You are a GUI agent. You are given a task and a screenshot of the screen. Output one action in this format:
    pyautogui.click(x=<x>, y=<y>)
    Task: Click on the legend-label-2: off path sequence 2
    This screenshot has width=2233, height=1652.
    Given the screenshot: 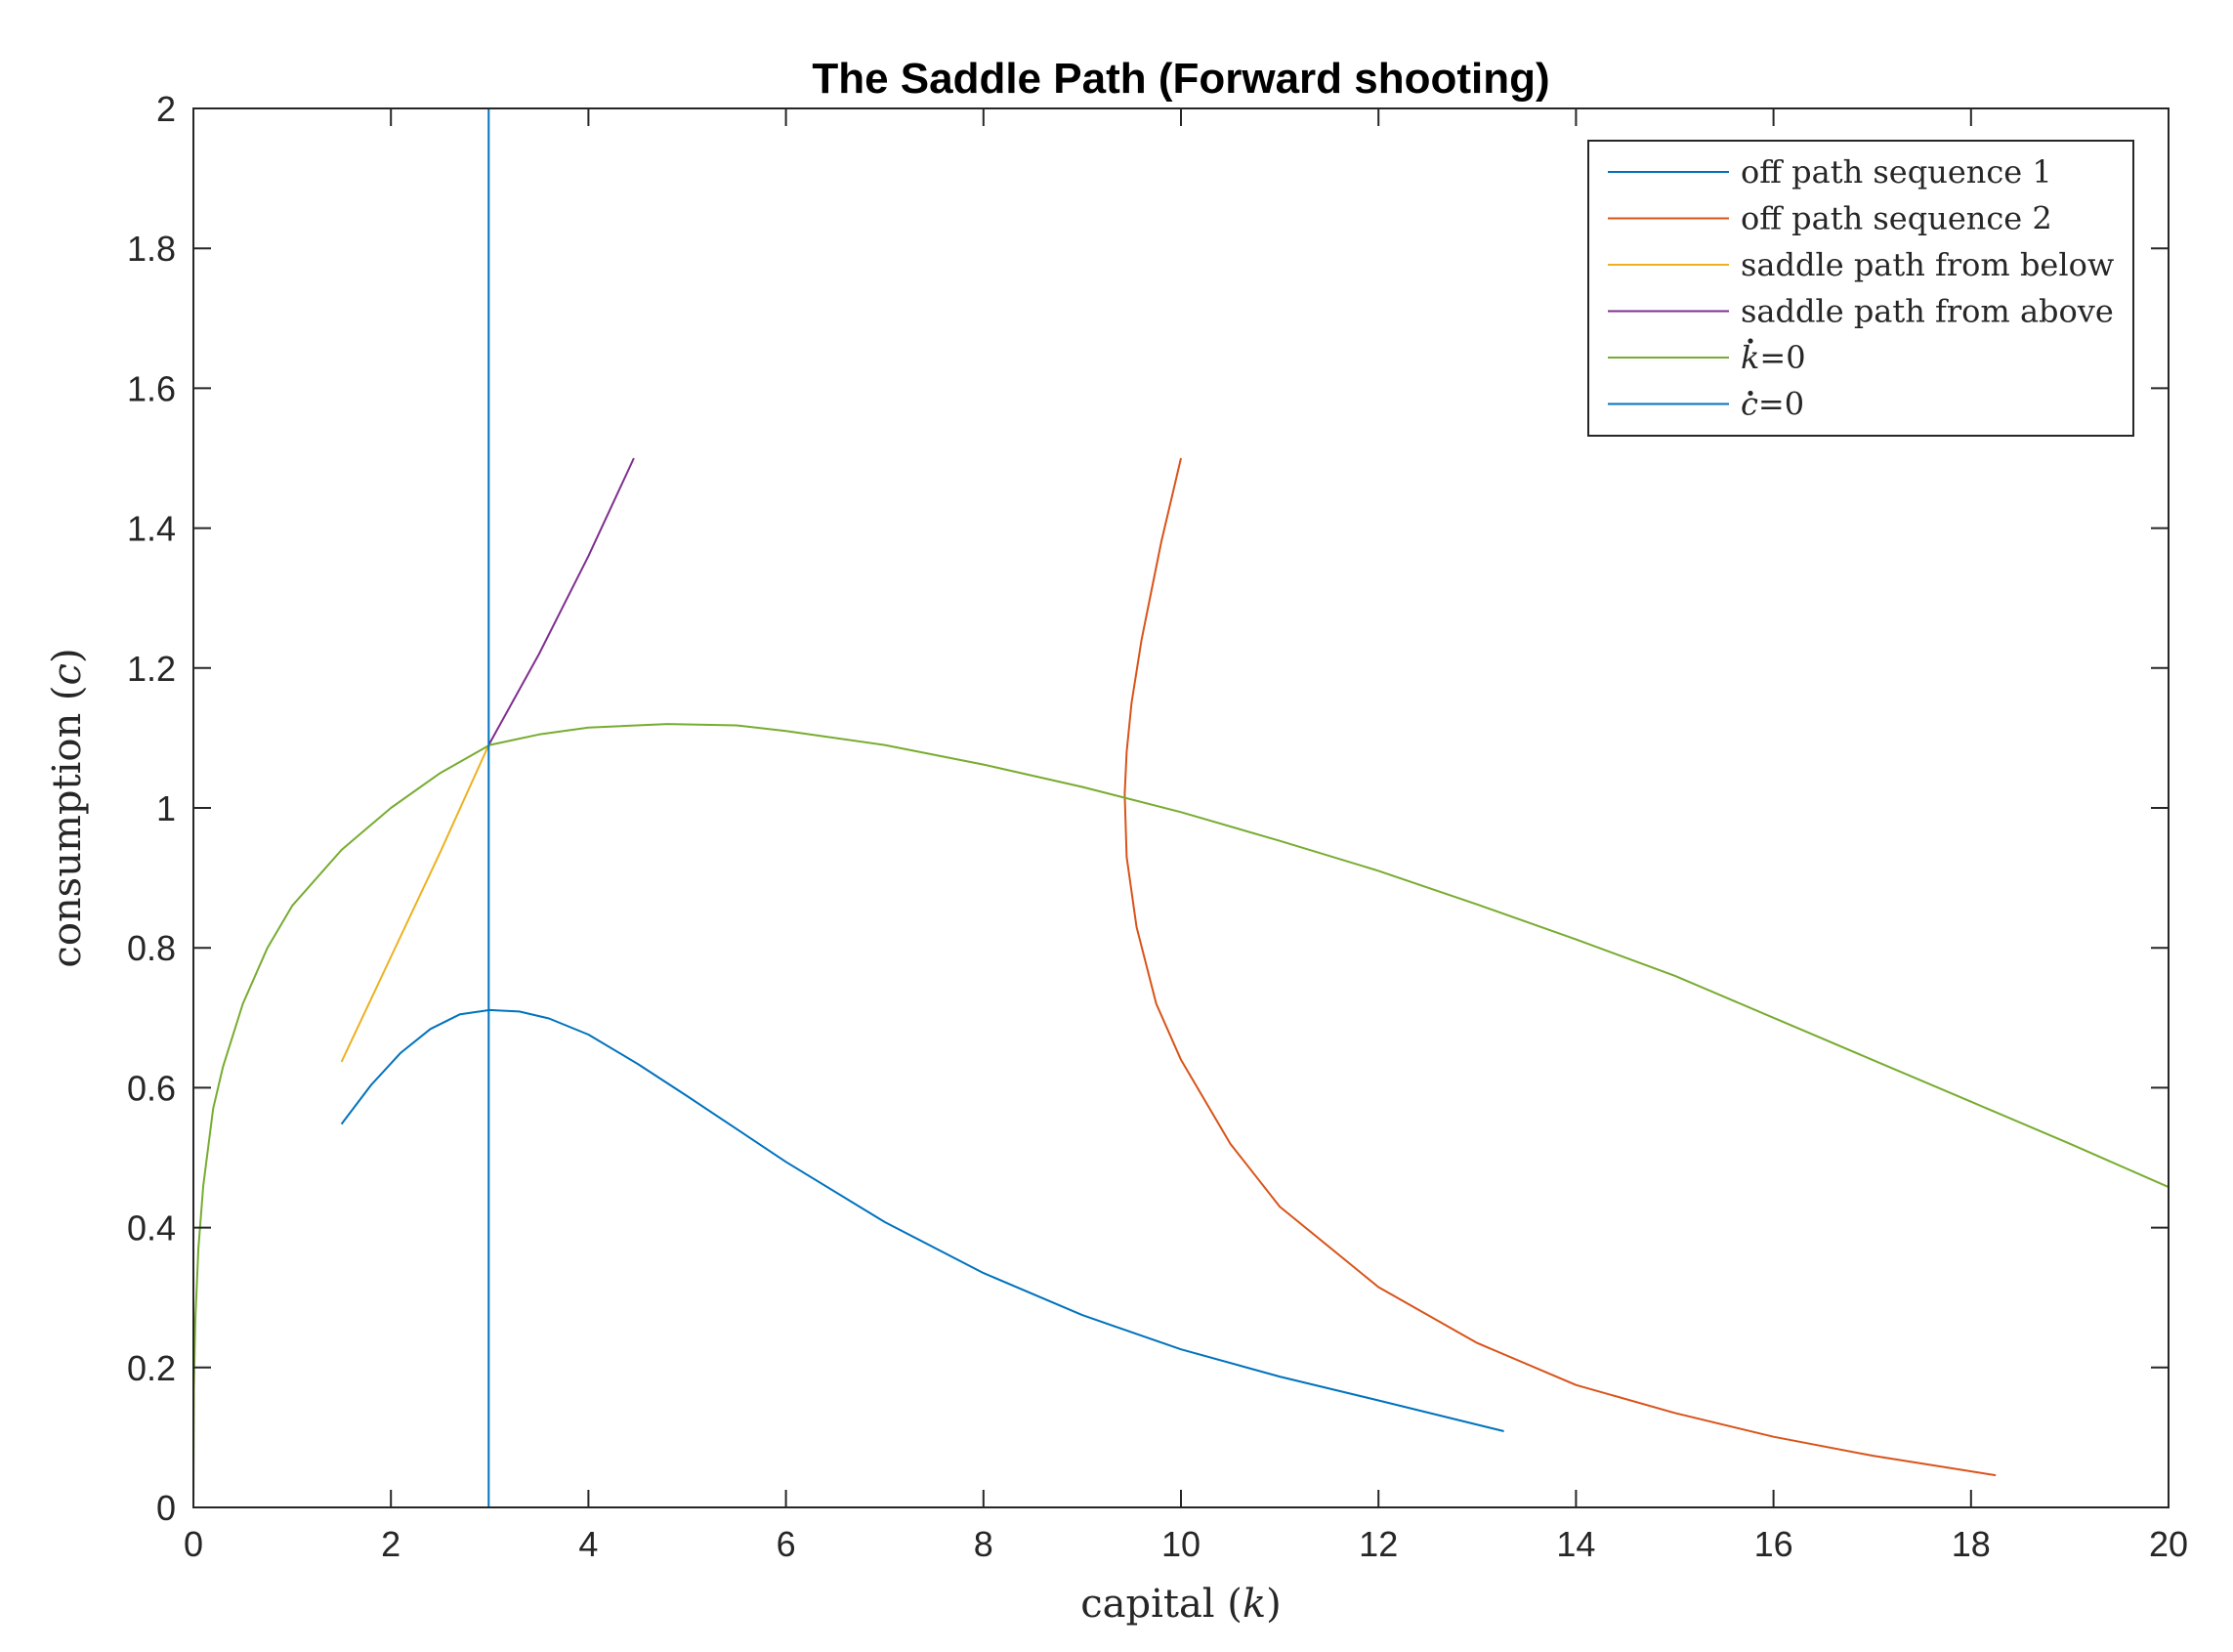 What is the action you would take?
    pyautogui.click(x=1896, y=218)
    